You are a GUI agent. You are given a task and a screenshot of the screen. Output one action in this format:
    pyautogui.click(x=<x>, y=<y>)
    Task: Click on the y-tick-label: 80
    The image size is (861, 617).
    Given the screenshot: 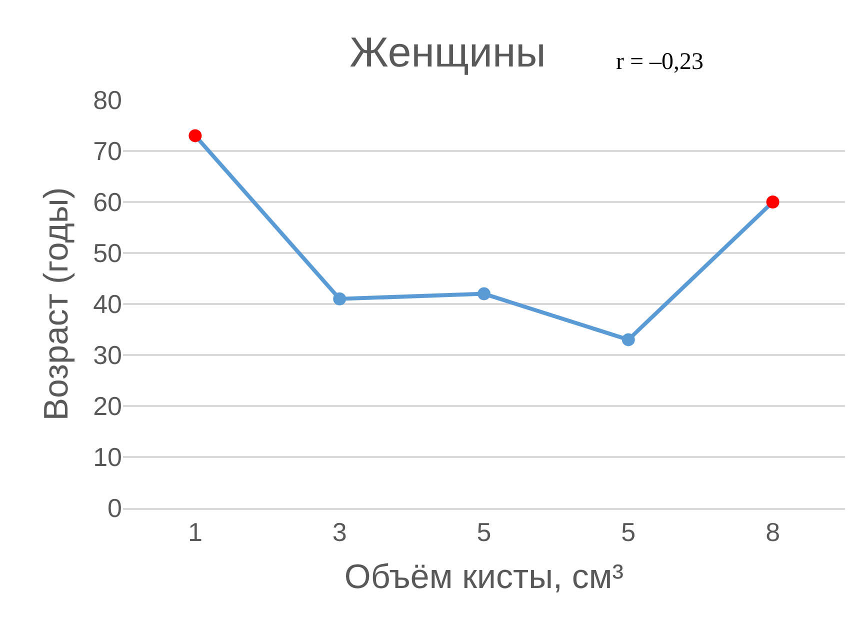 What is the action you would take?
    pyautogui.click(x=107, y=100)
    